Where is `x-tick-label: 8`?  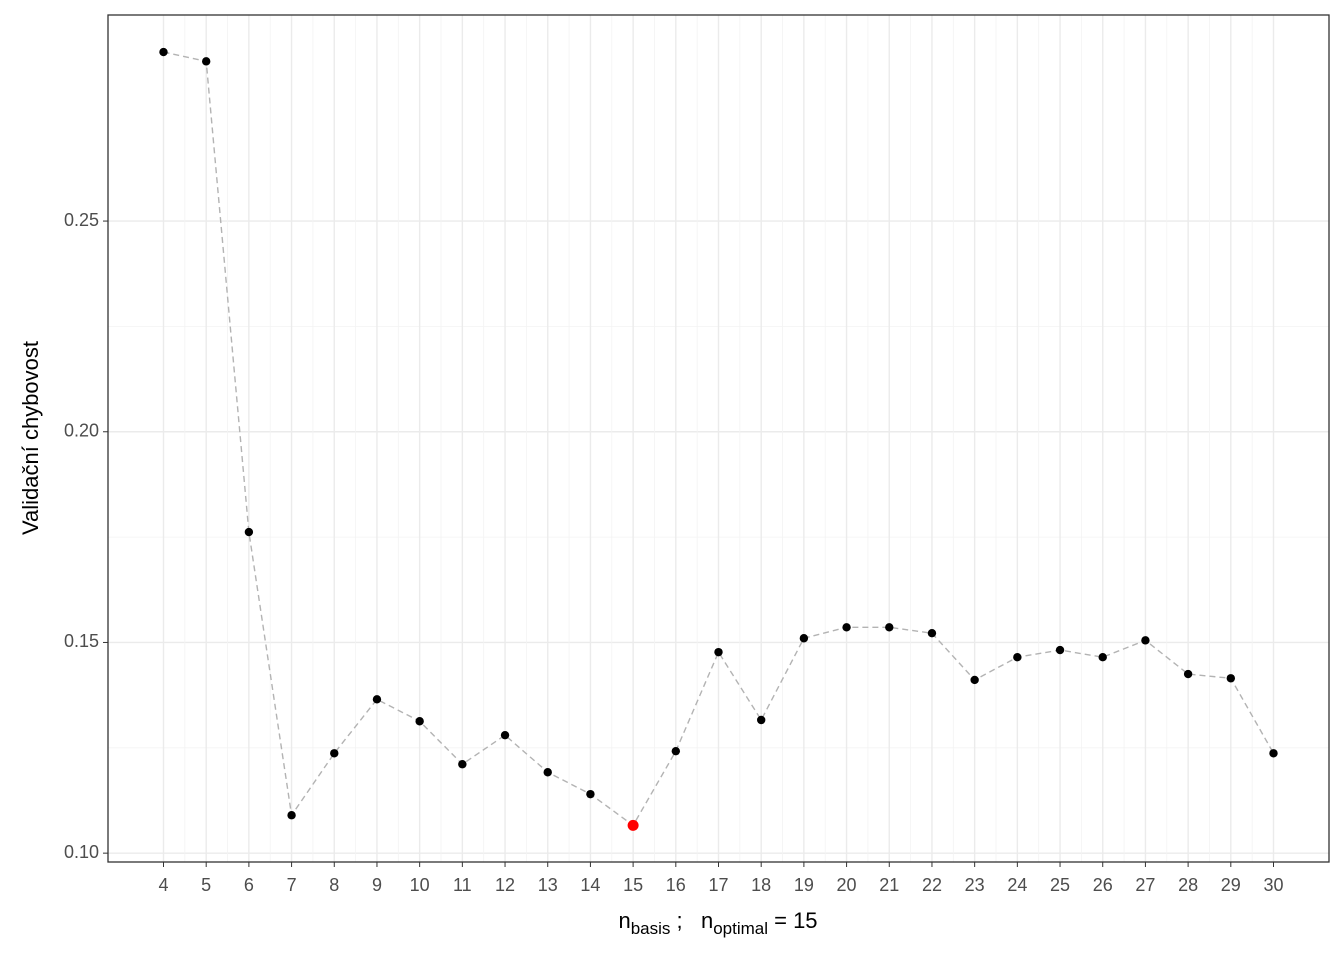
x-tick-label: 8 is located at coordinates (334, 885).